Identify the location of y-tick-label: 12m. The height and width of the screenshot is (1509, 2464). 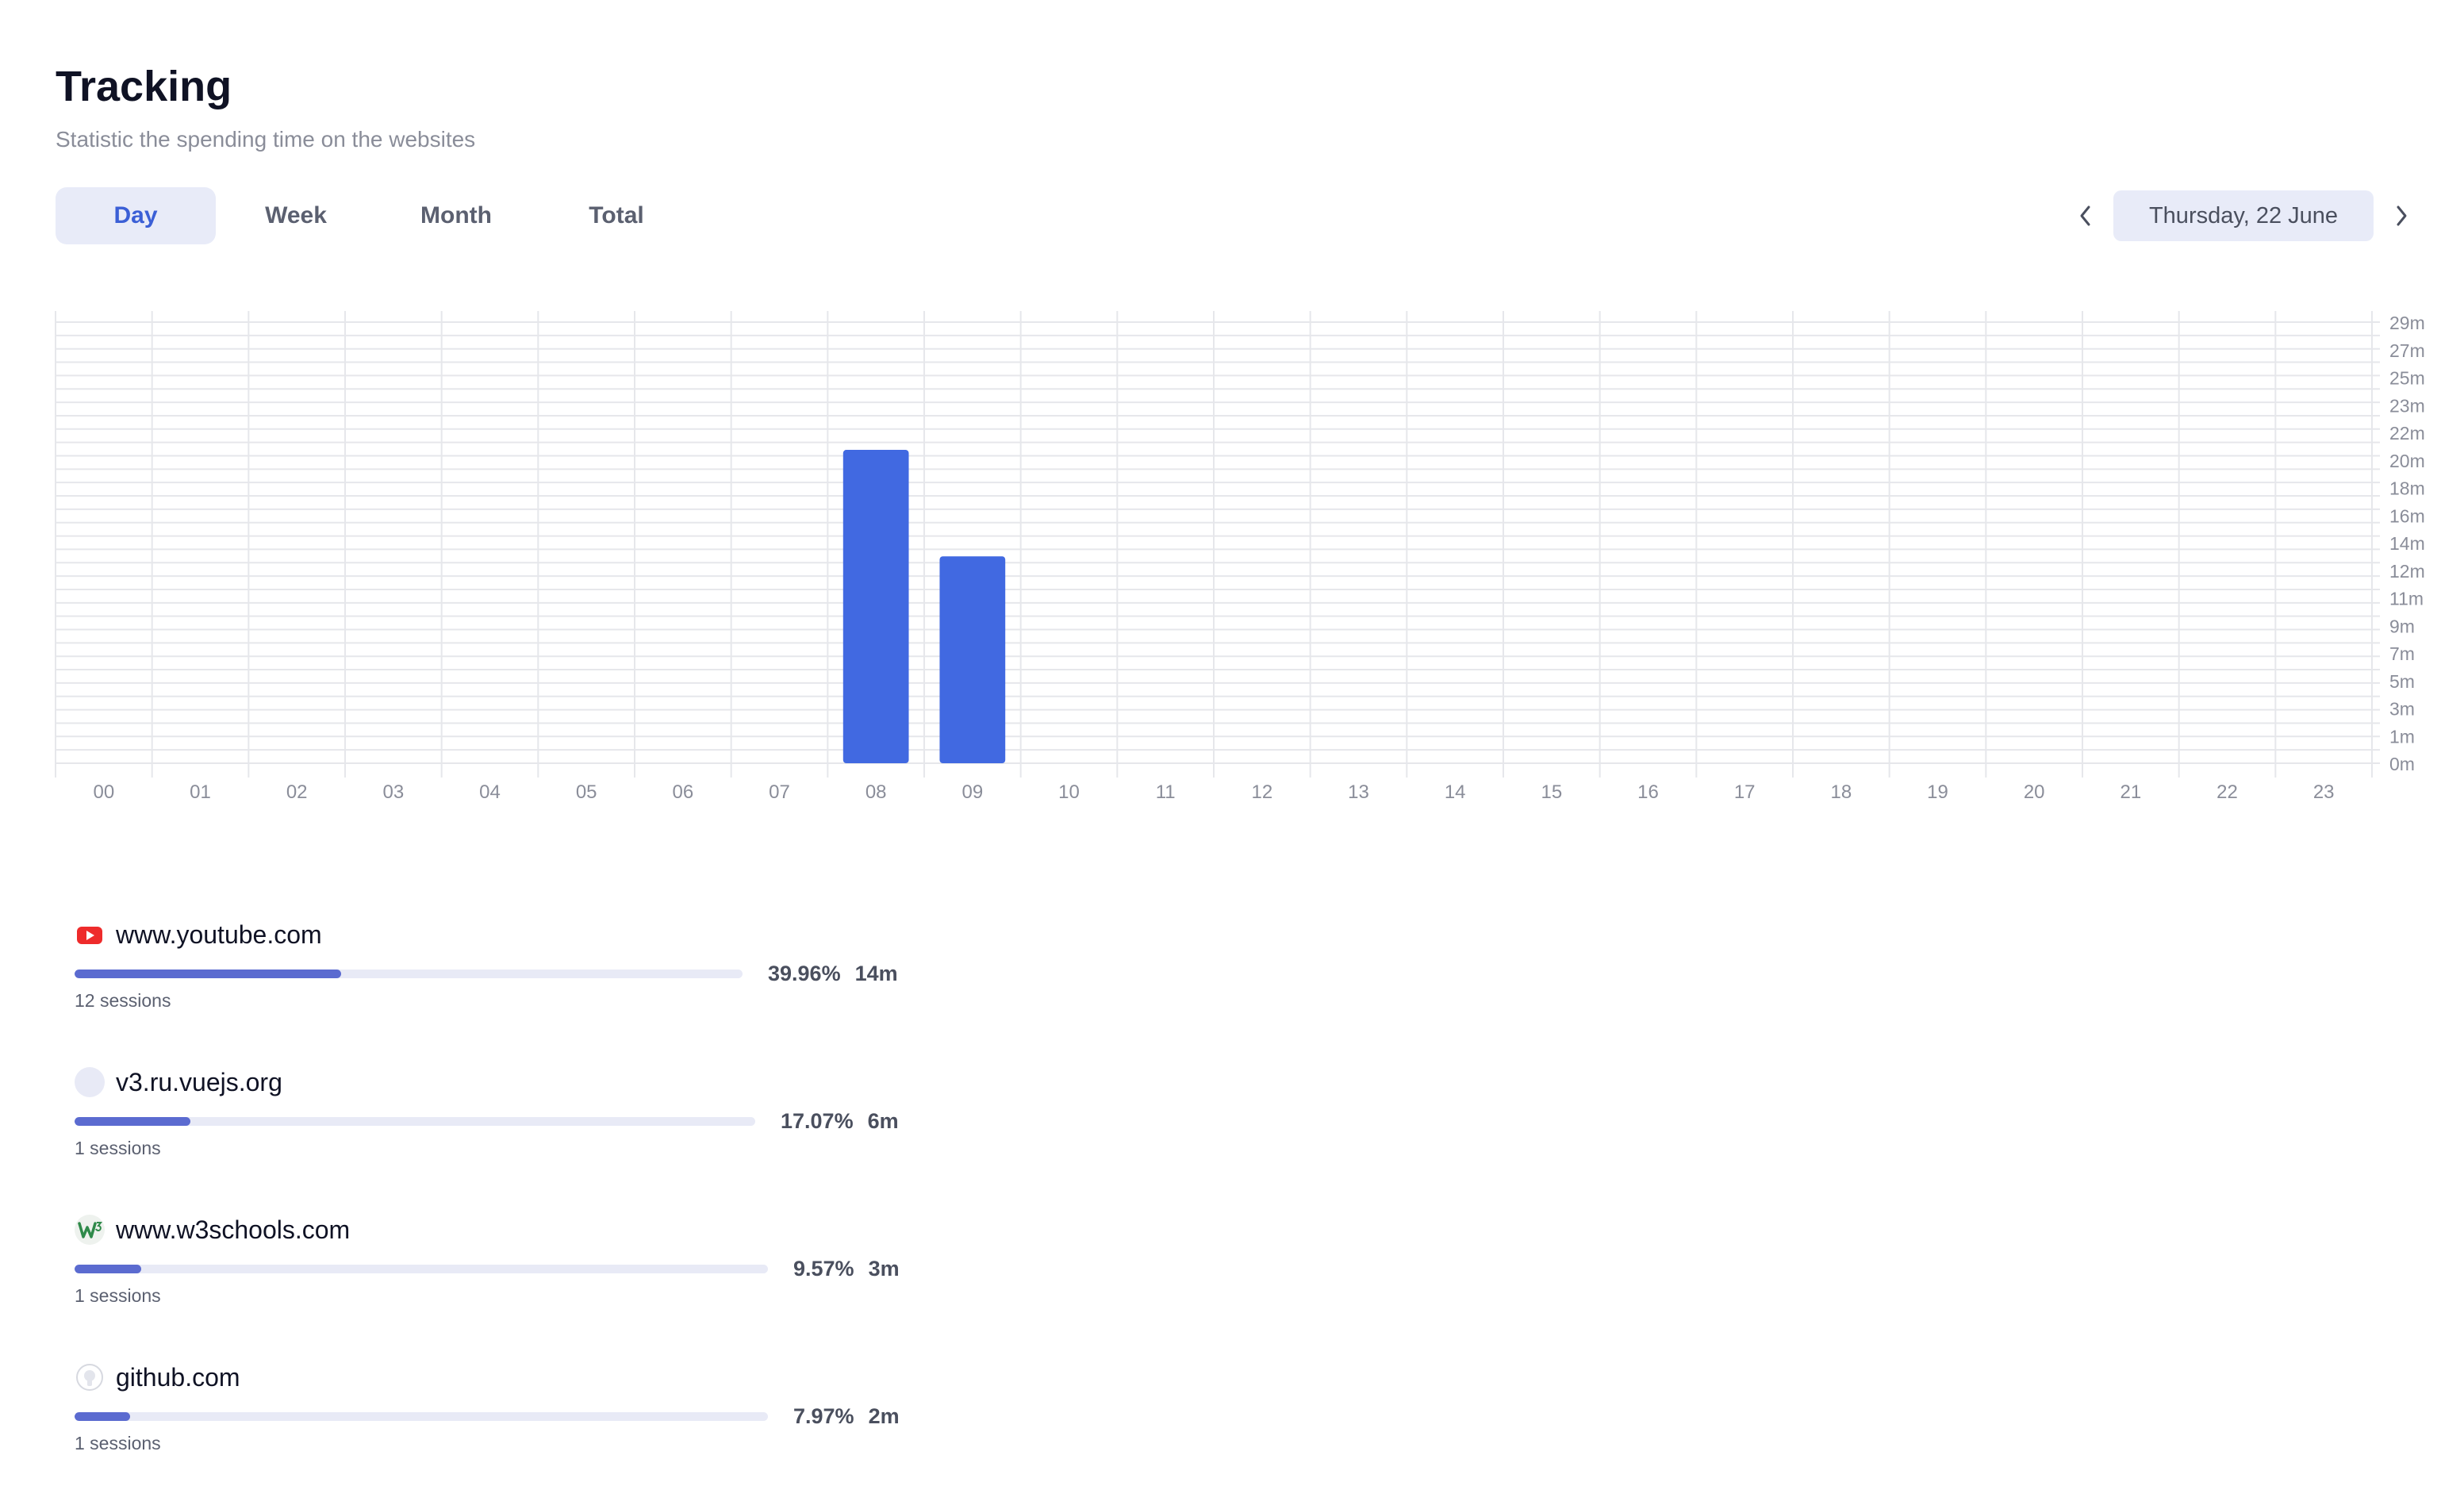
(2407, 571).